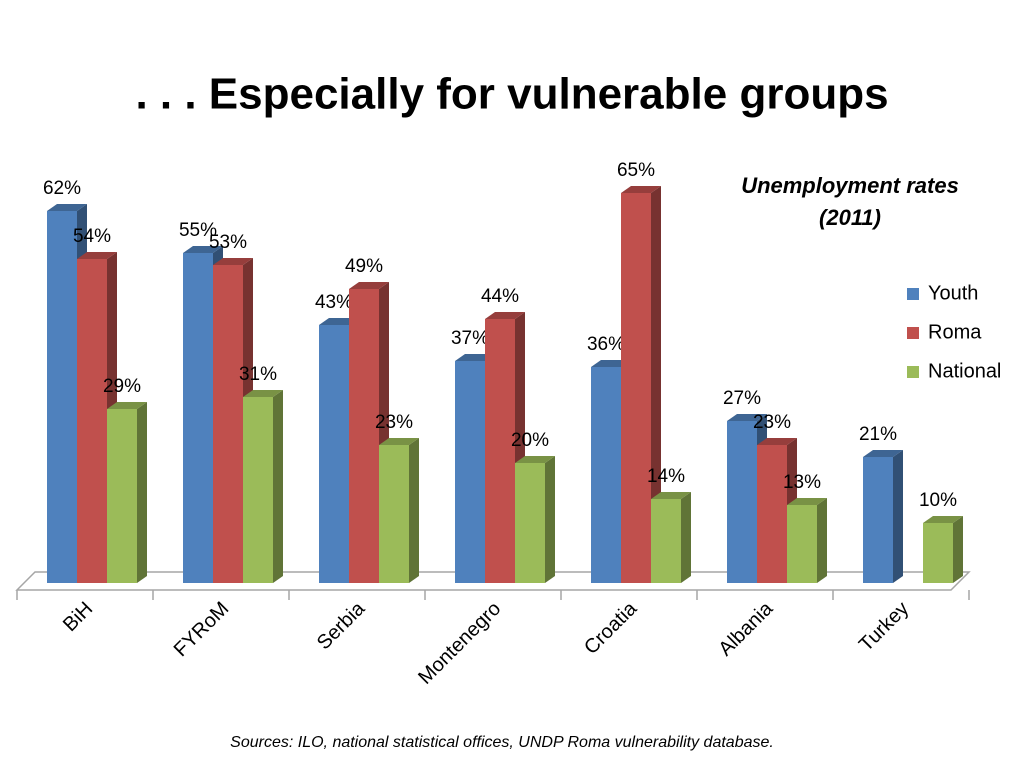 This screenshot has width=1024, height=768. I want to click on legend-label: Roma, so click(955, 332).